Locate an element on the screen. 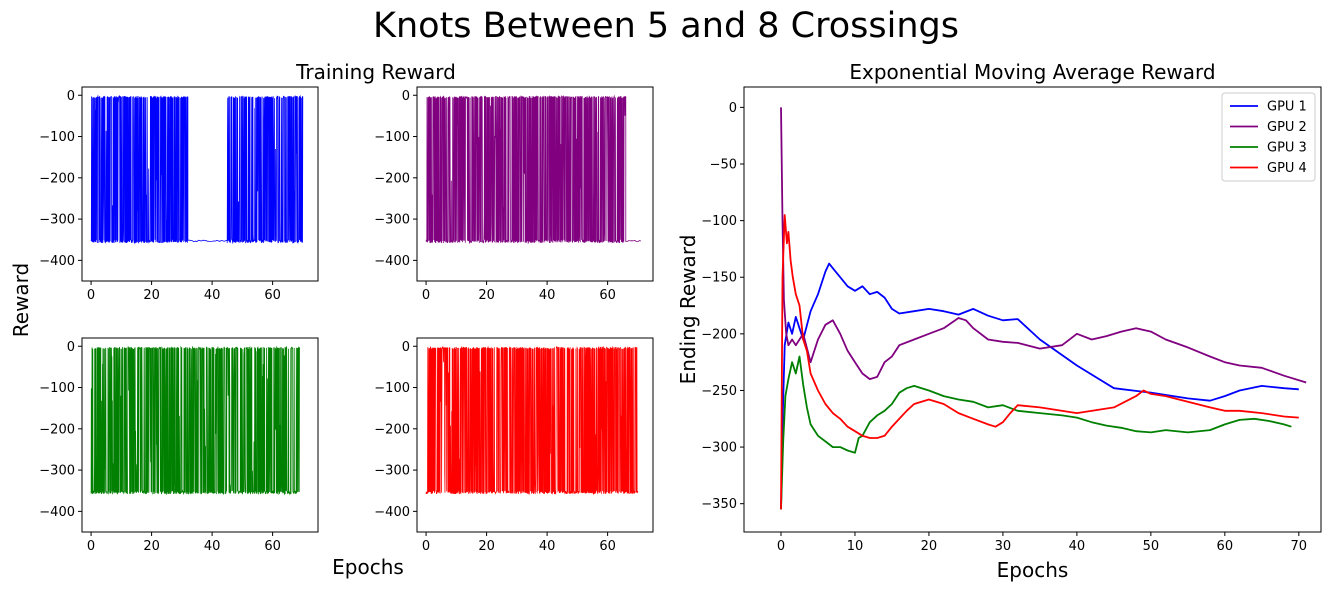 Image resolution: width=1331 pixels, height=591 pixels. left-panel-xlabel: Epochs is located at coordinates (368, 567).